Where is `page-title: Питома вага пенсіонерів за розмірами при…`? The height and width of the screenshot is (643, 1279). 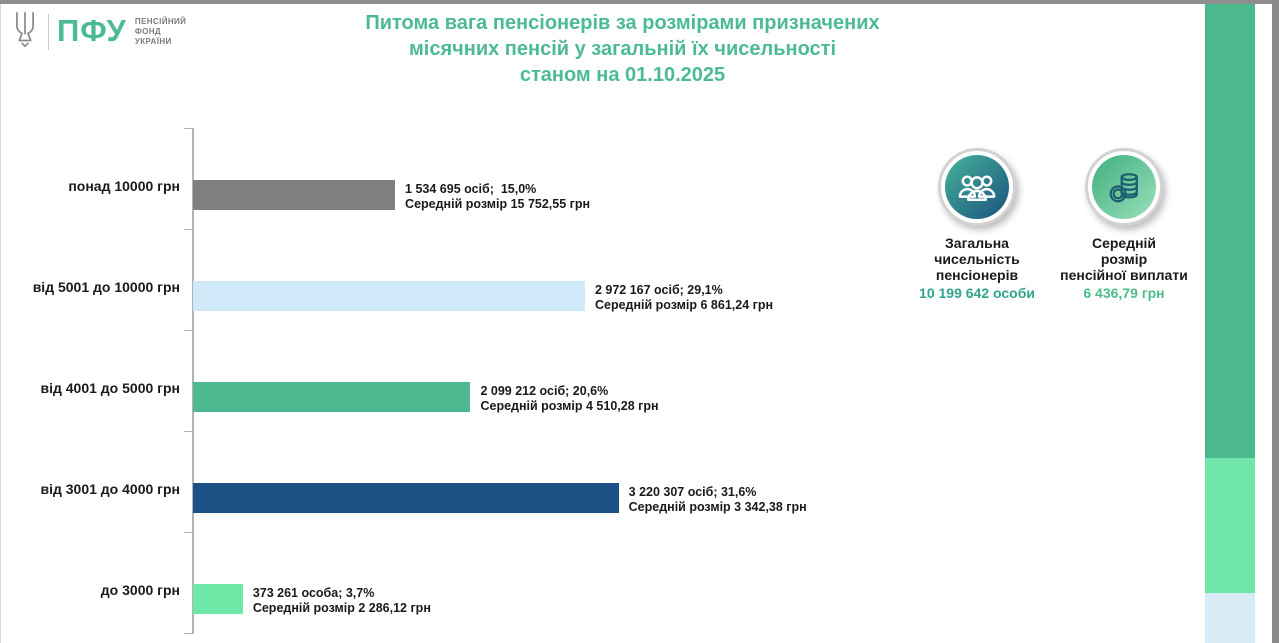
page-title: Питома вага пенсіонерів за розмірами при… is located at coordinates (622, 49).